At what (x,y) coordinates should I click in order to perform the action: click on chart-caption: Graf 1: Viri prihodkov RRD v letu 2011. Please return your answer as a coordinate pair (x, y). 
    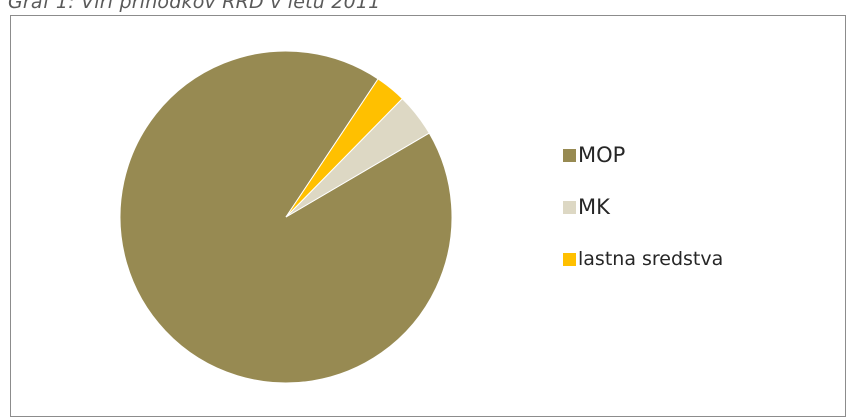
    Looking at the image, I should click on (194, 6).